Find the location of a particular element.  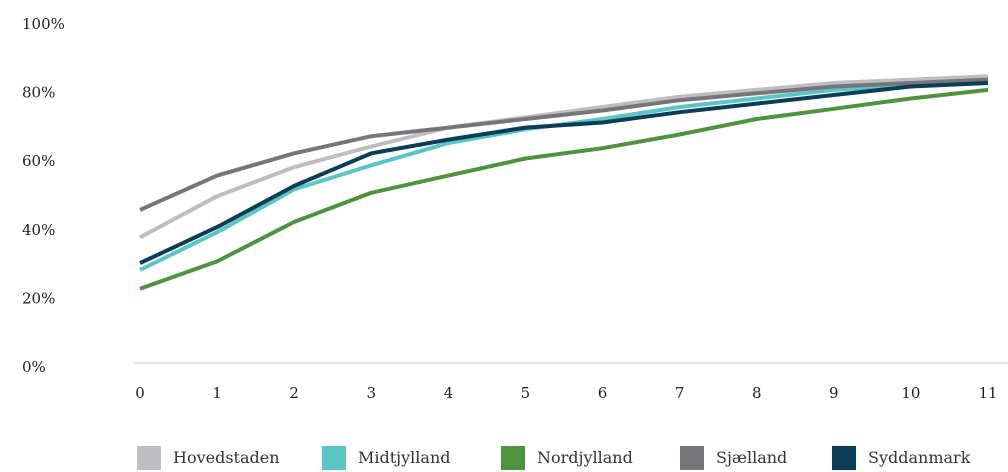

legend-item: Midtjylland is located at coordinates (386, 458).